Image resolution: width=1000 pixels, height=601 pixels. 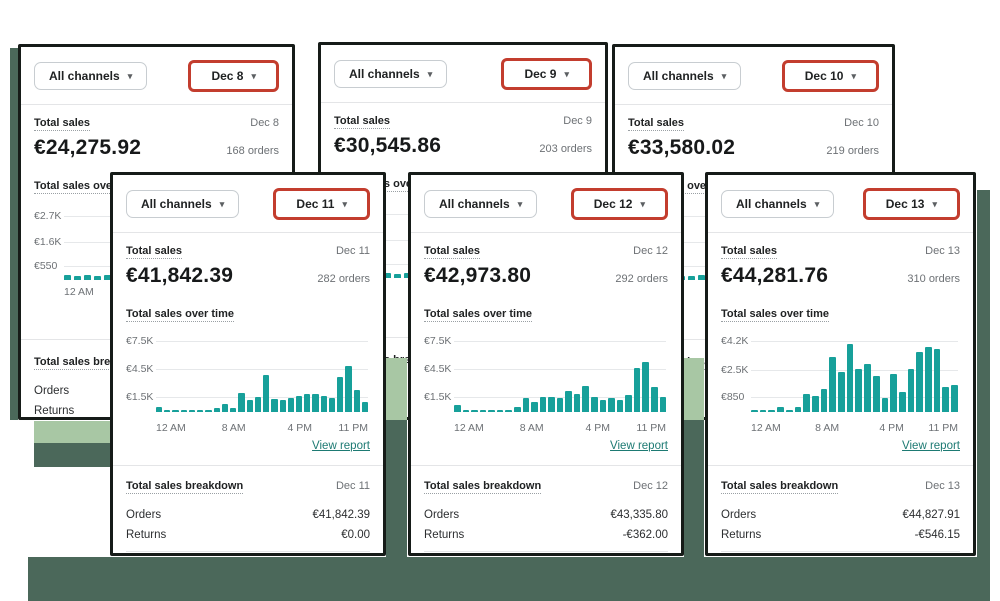 What do you see at coordinates (641, 279) in the screenshot?
I see `orders-count: 292 orders` at bounding box center [641, 279].